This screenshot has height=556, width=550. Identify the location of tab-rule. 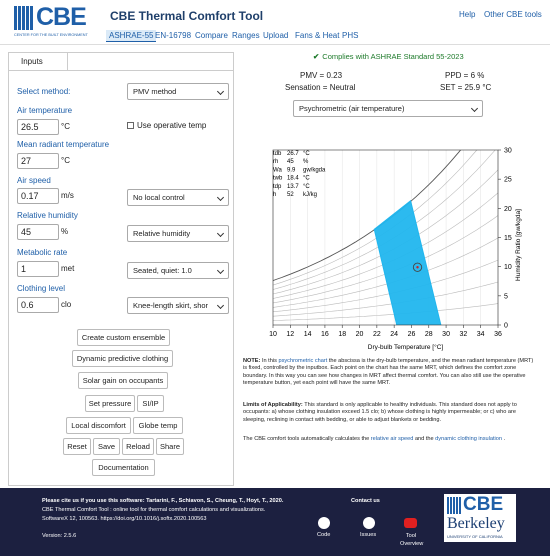
(121, 70).